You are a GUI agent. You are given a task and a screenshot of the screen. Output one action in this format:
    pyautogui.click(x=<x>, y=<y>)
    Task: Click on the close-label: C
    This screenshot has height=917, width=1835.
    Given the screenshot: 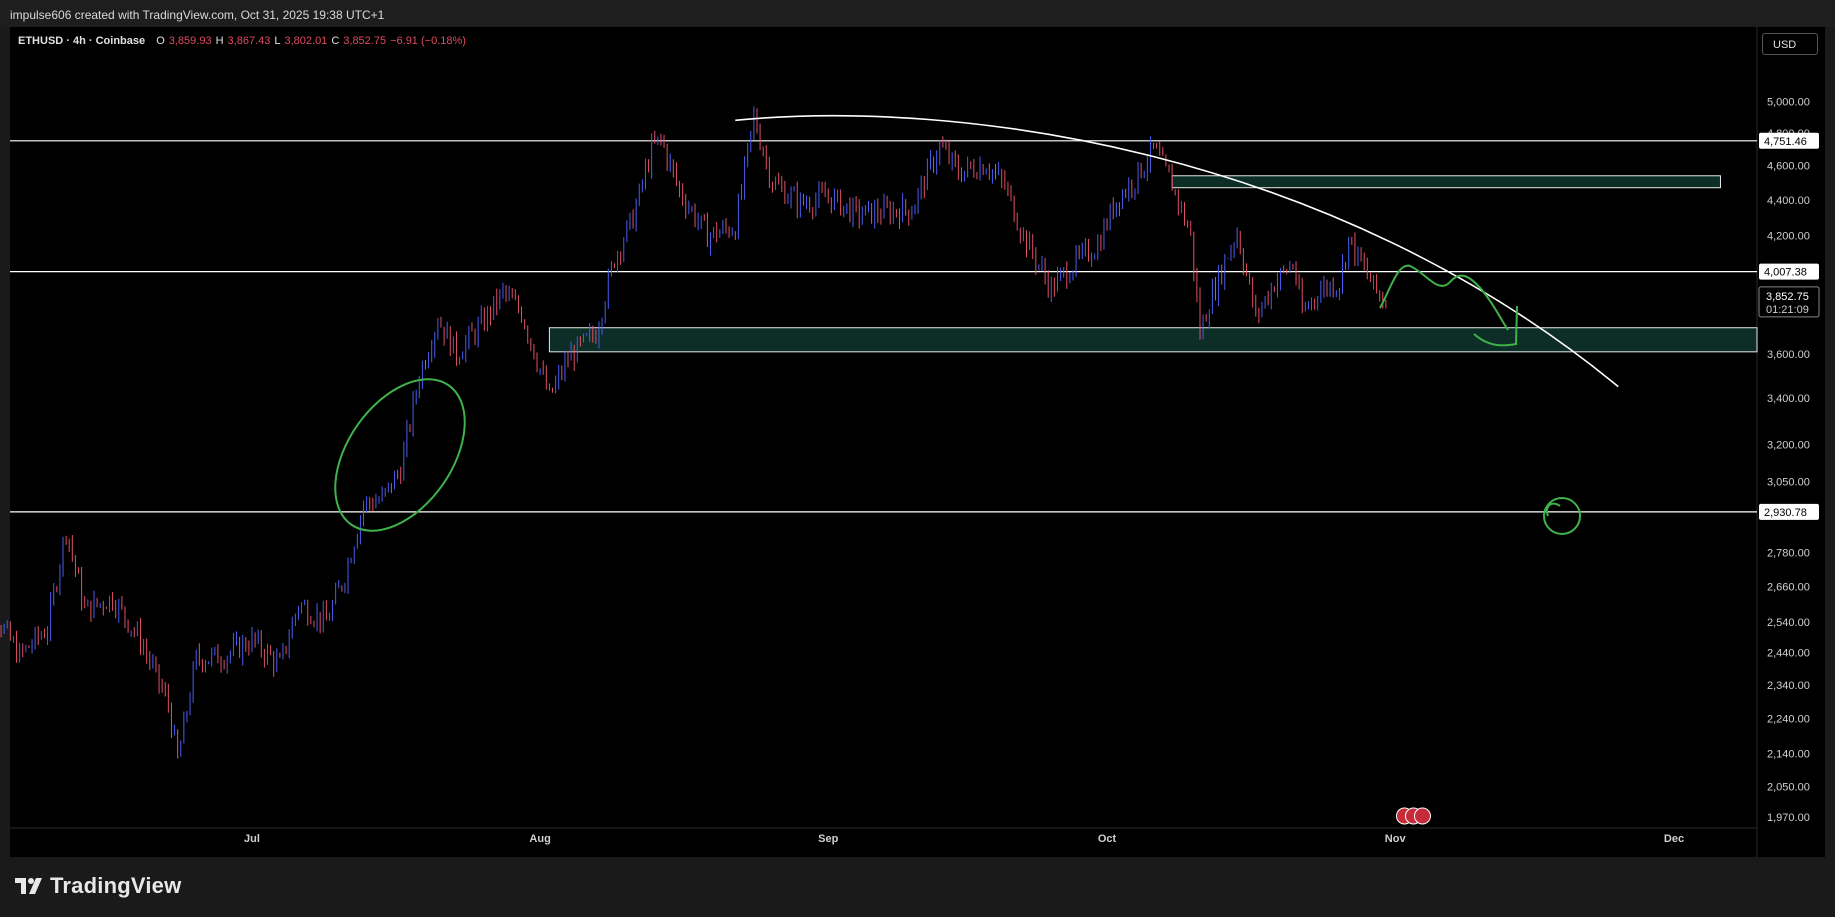 What is the action you would take?
    pyautogui.click(x=335, y=41)
    